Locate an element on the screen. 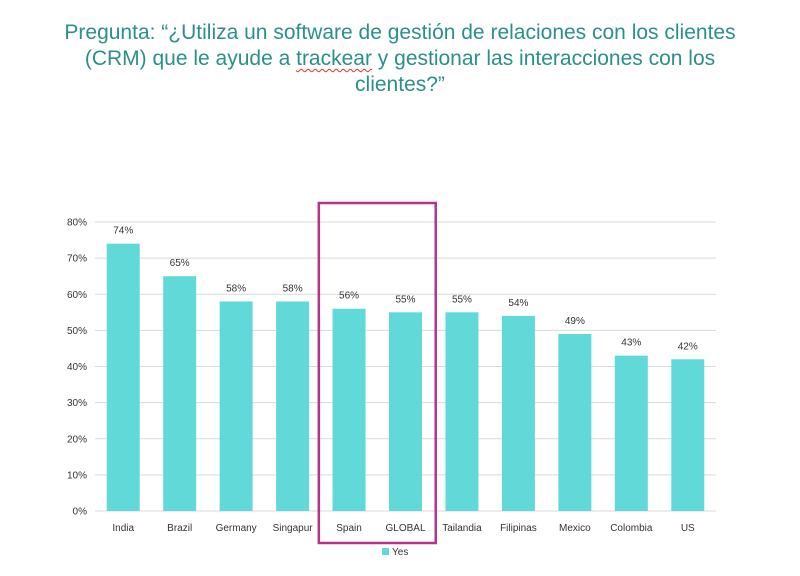 The height and width of the screenshot is (576, 800). spellcheck-word: trackear is located at coordinates (334, 58).